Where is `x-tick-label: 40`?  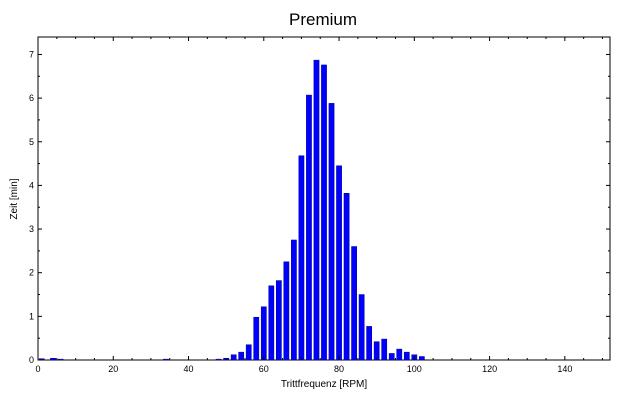 x-tick-label: 40 is located at coordinates (189, 369).